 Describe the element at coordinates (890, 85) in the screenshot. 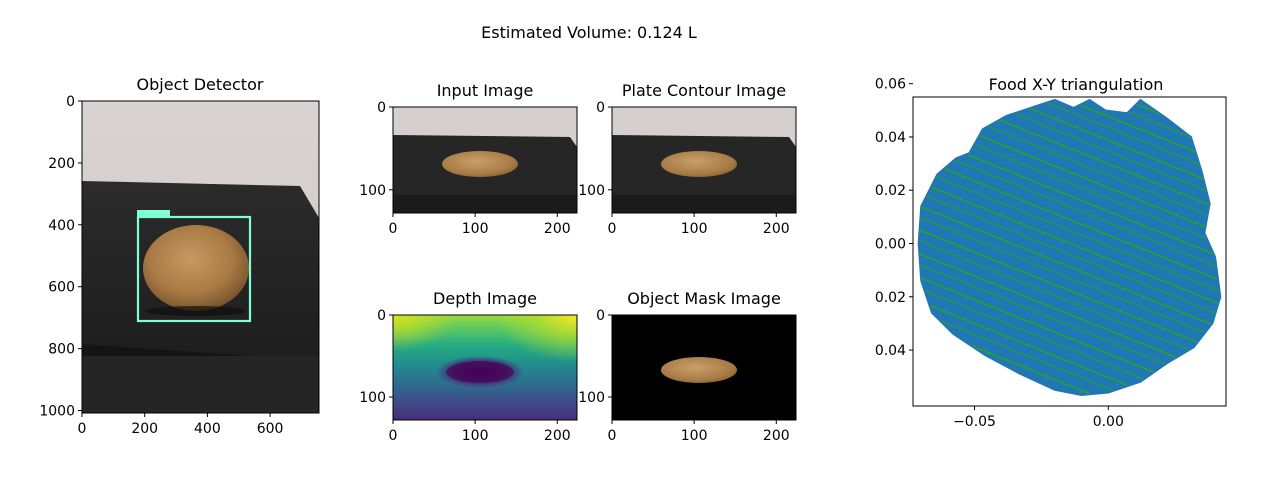

I see `y-tick-label: 0.06` at that location.